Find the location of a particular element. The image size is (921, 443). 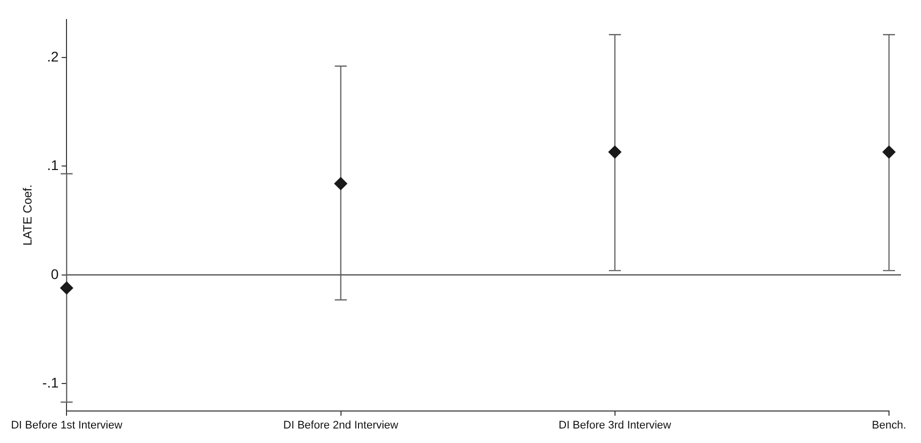

x-tick-label: Bench. is located at coordinates (889, 425).